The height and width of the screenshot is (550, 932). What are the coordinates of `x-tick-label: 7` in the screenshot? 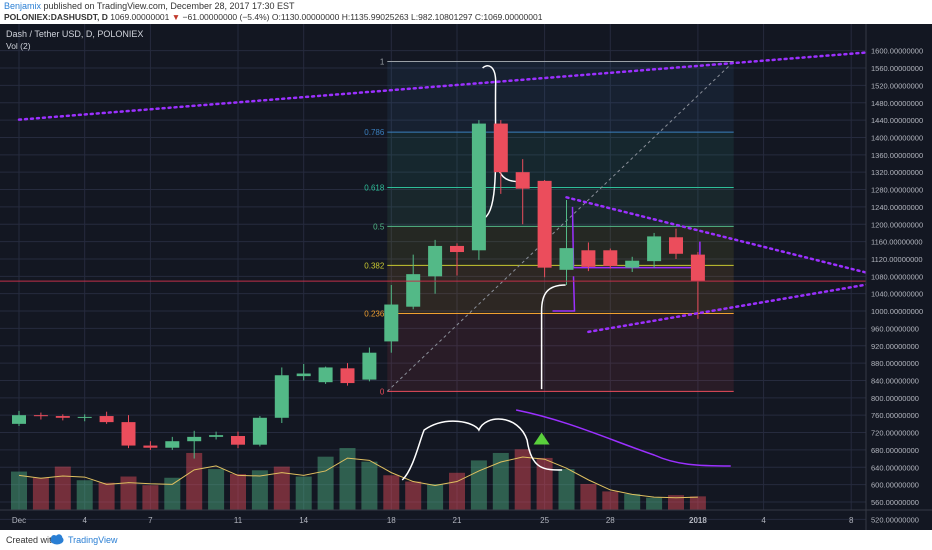 It's located at (150, 520).